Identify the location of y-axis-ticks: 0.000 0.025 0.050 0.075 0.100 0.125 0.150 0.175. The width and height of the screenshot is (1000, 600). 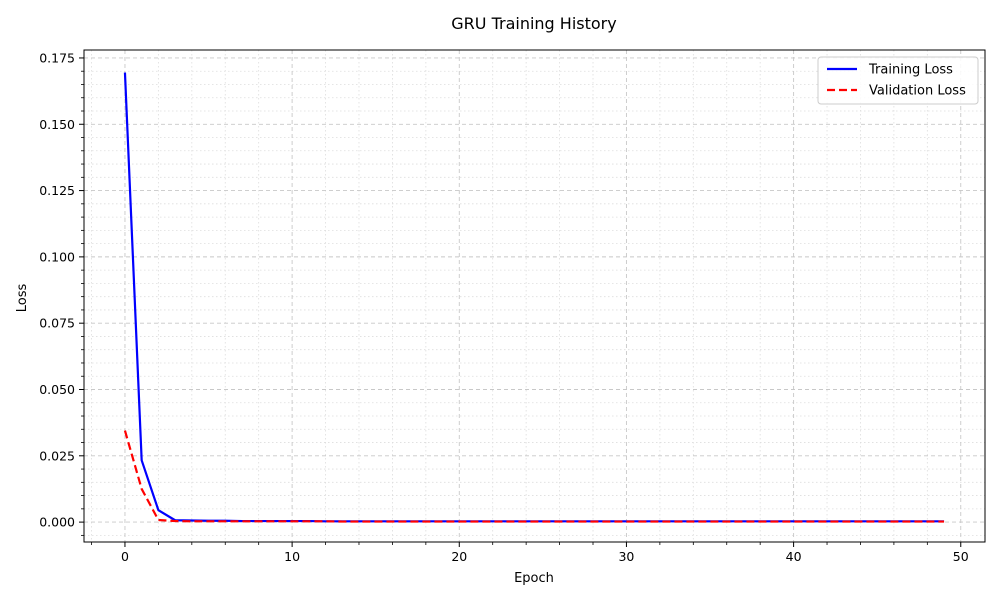
(61, 293).